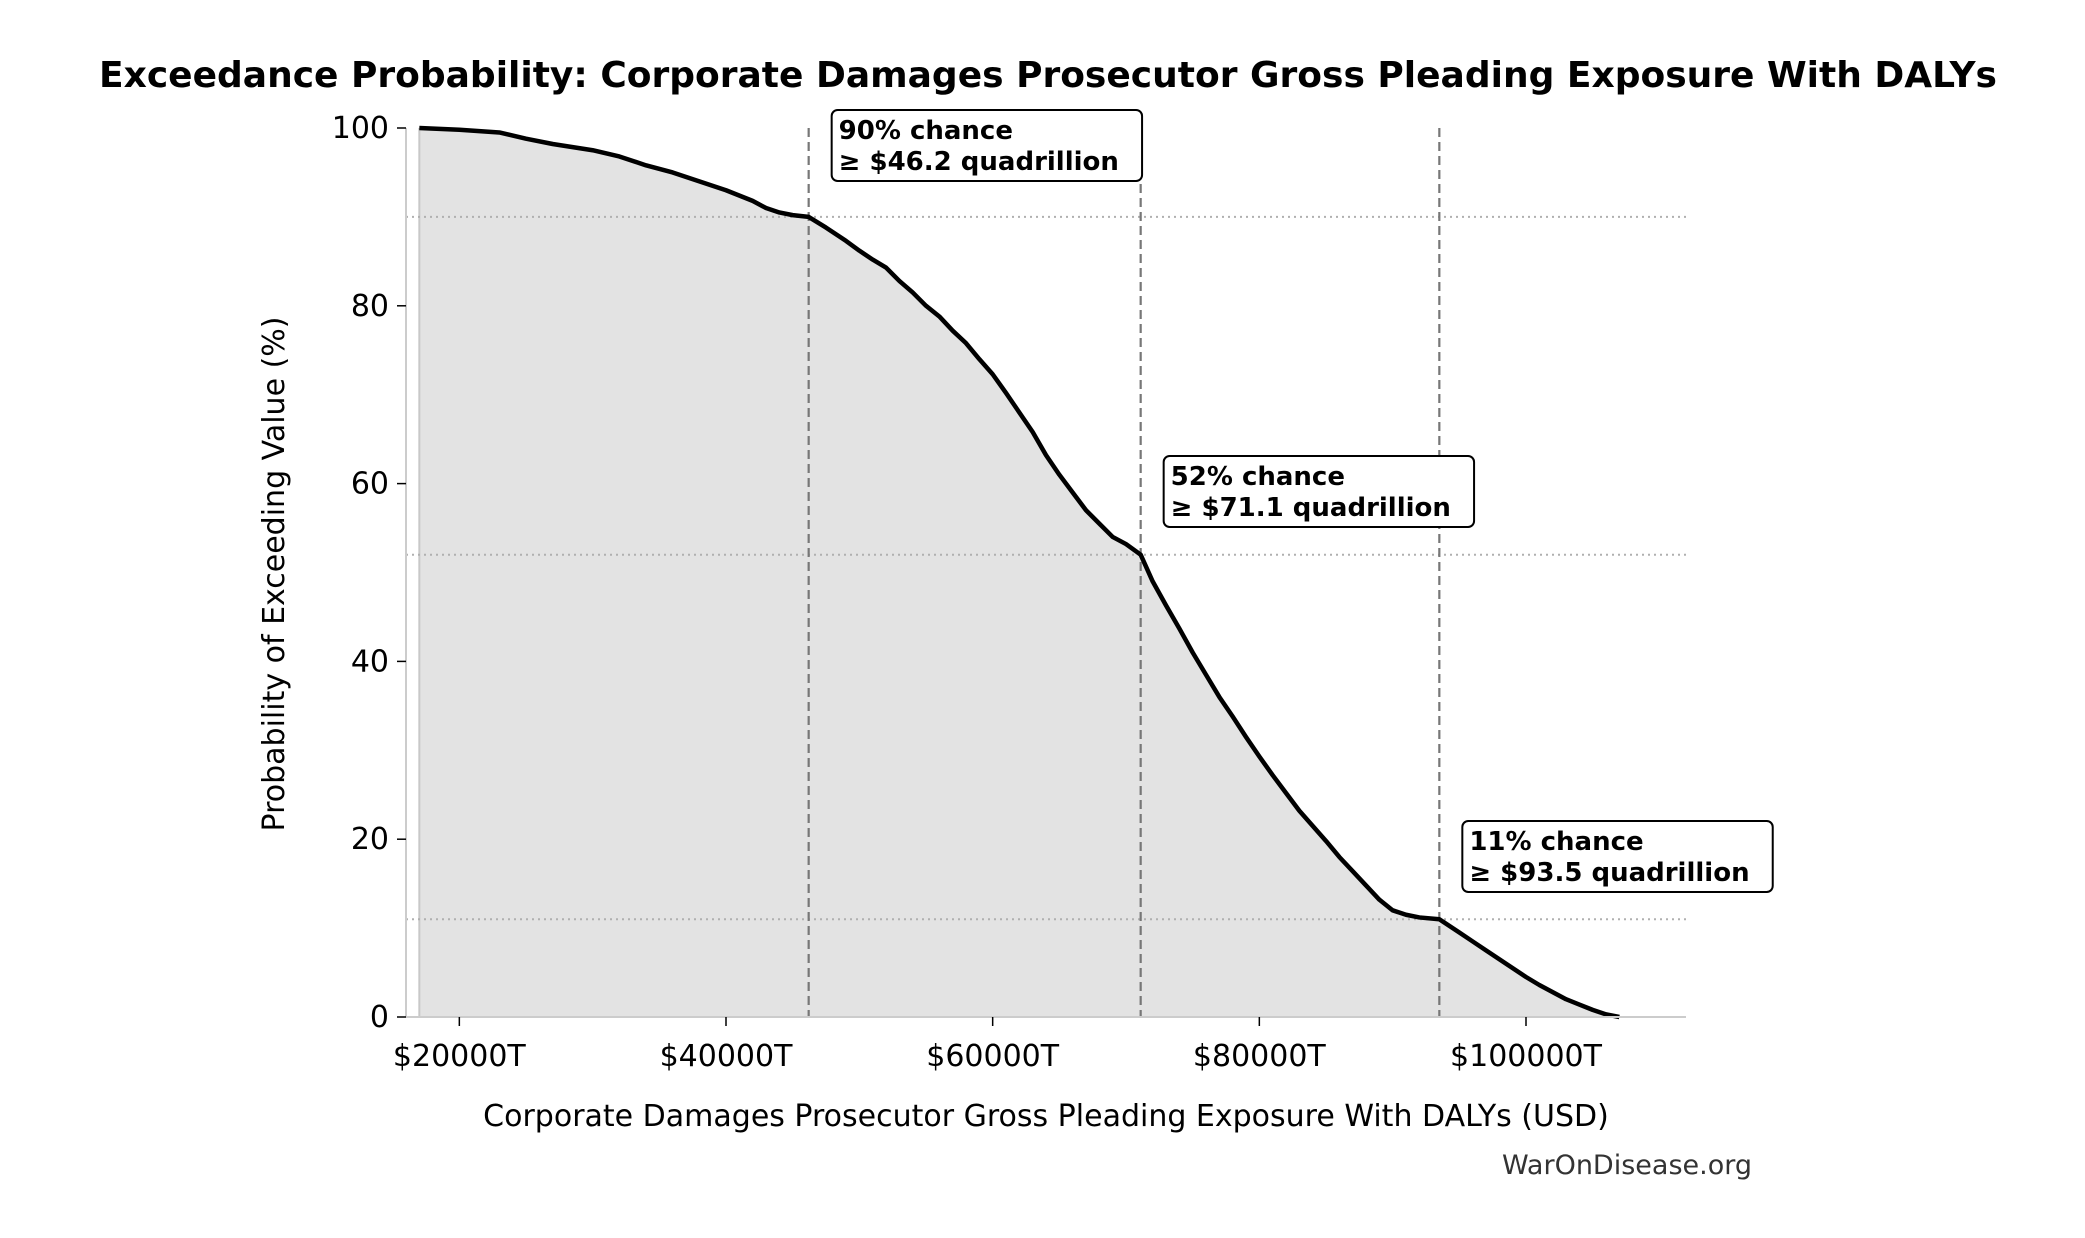  I want to click on y-tick-label: 80, so click(370, 306).